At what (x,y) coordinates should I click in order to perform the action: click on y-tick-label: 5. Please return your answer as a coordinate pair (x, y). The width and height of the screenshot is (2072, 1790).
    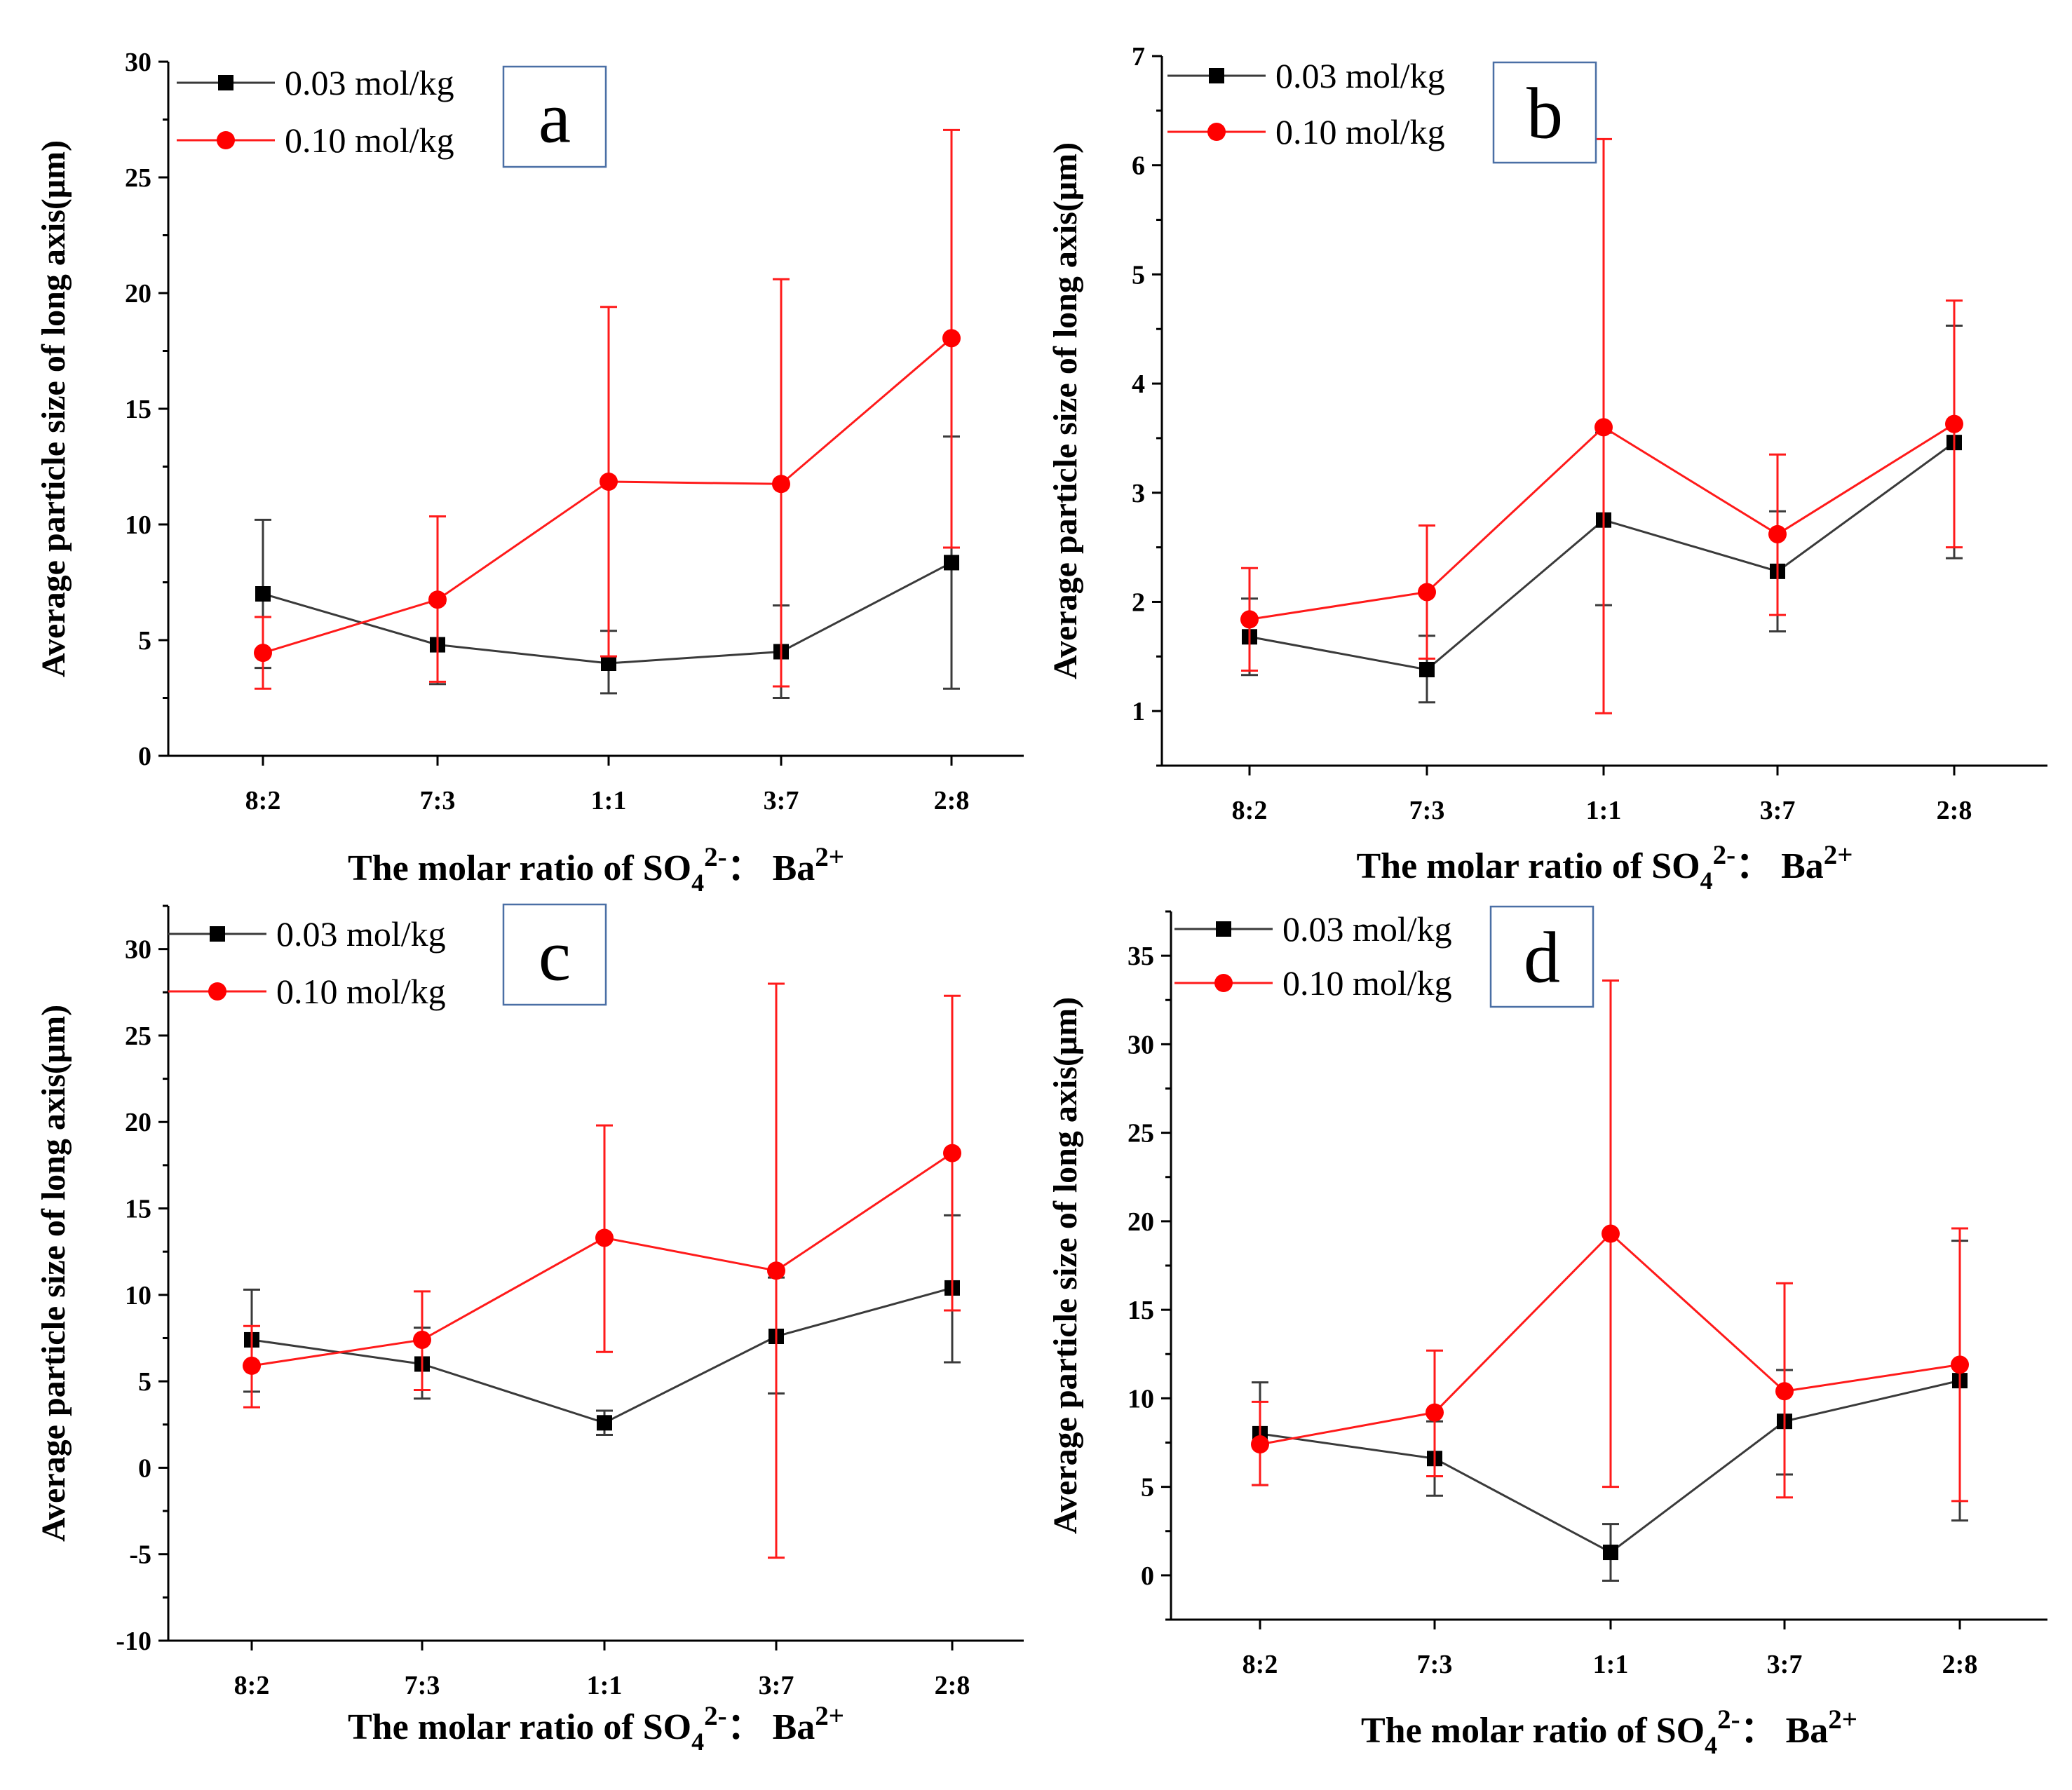
    Looking at the image, I should click on (1147, 1488).